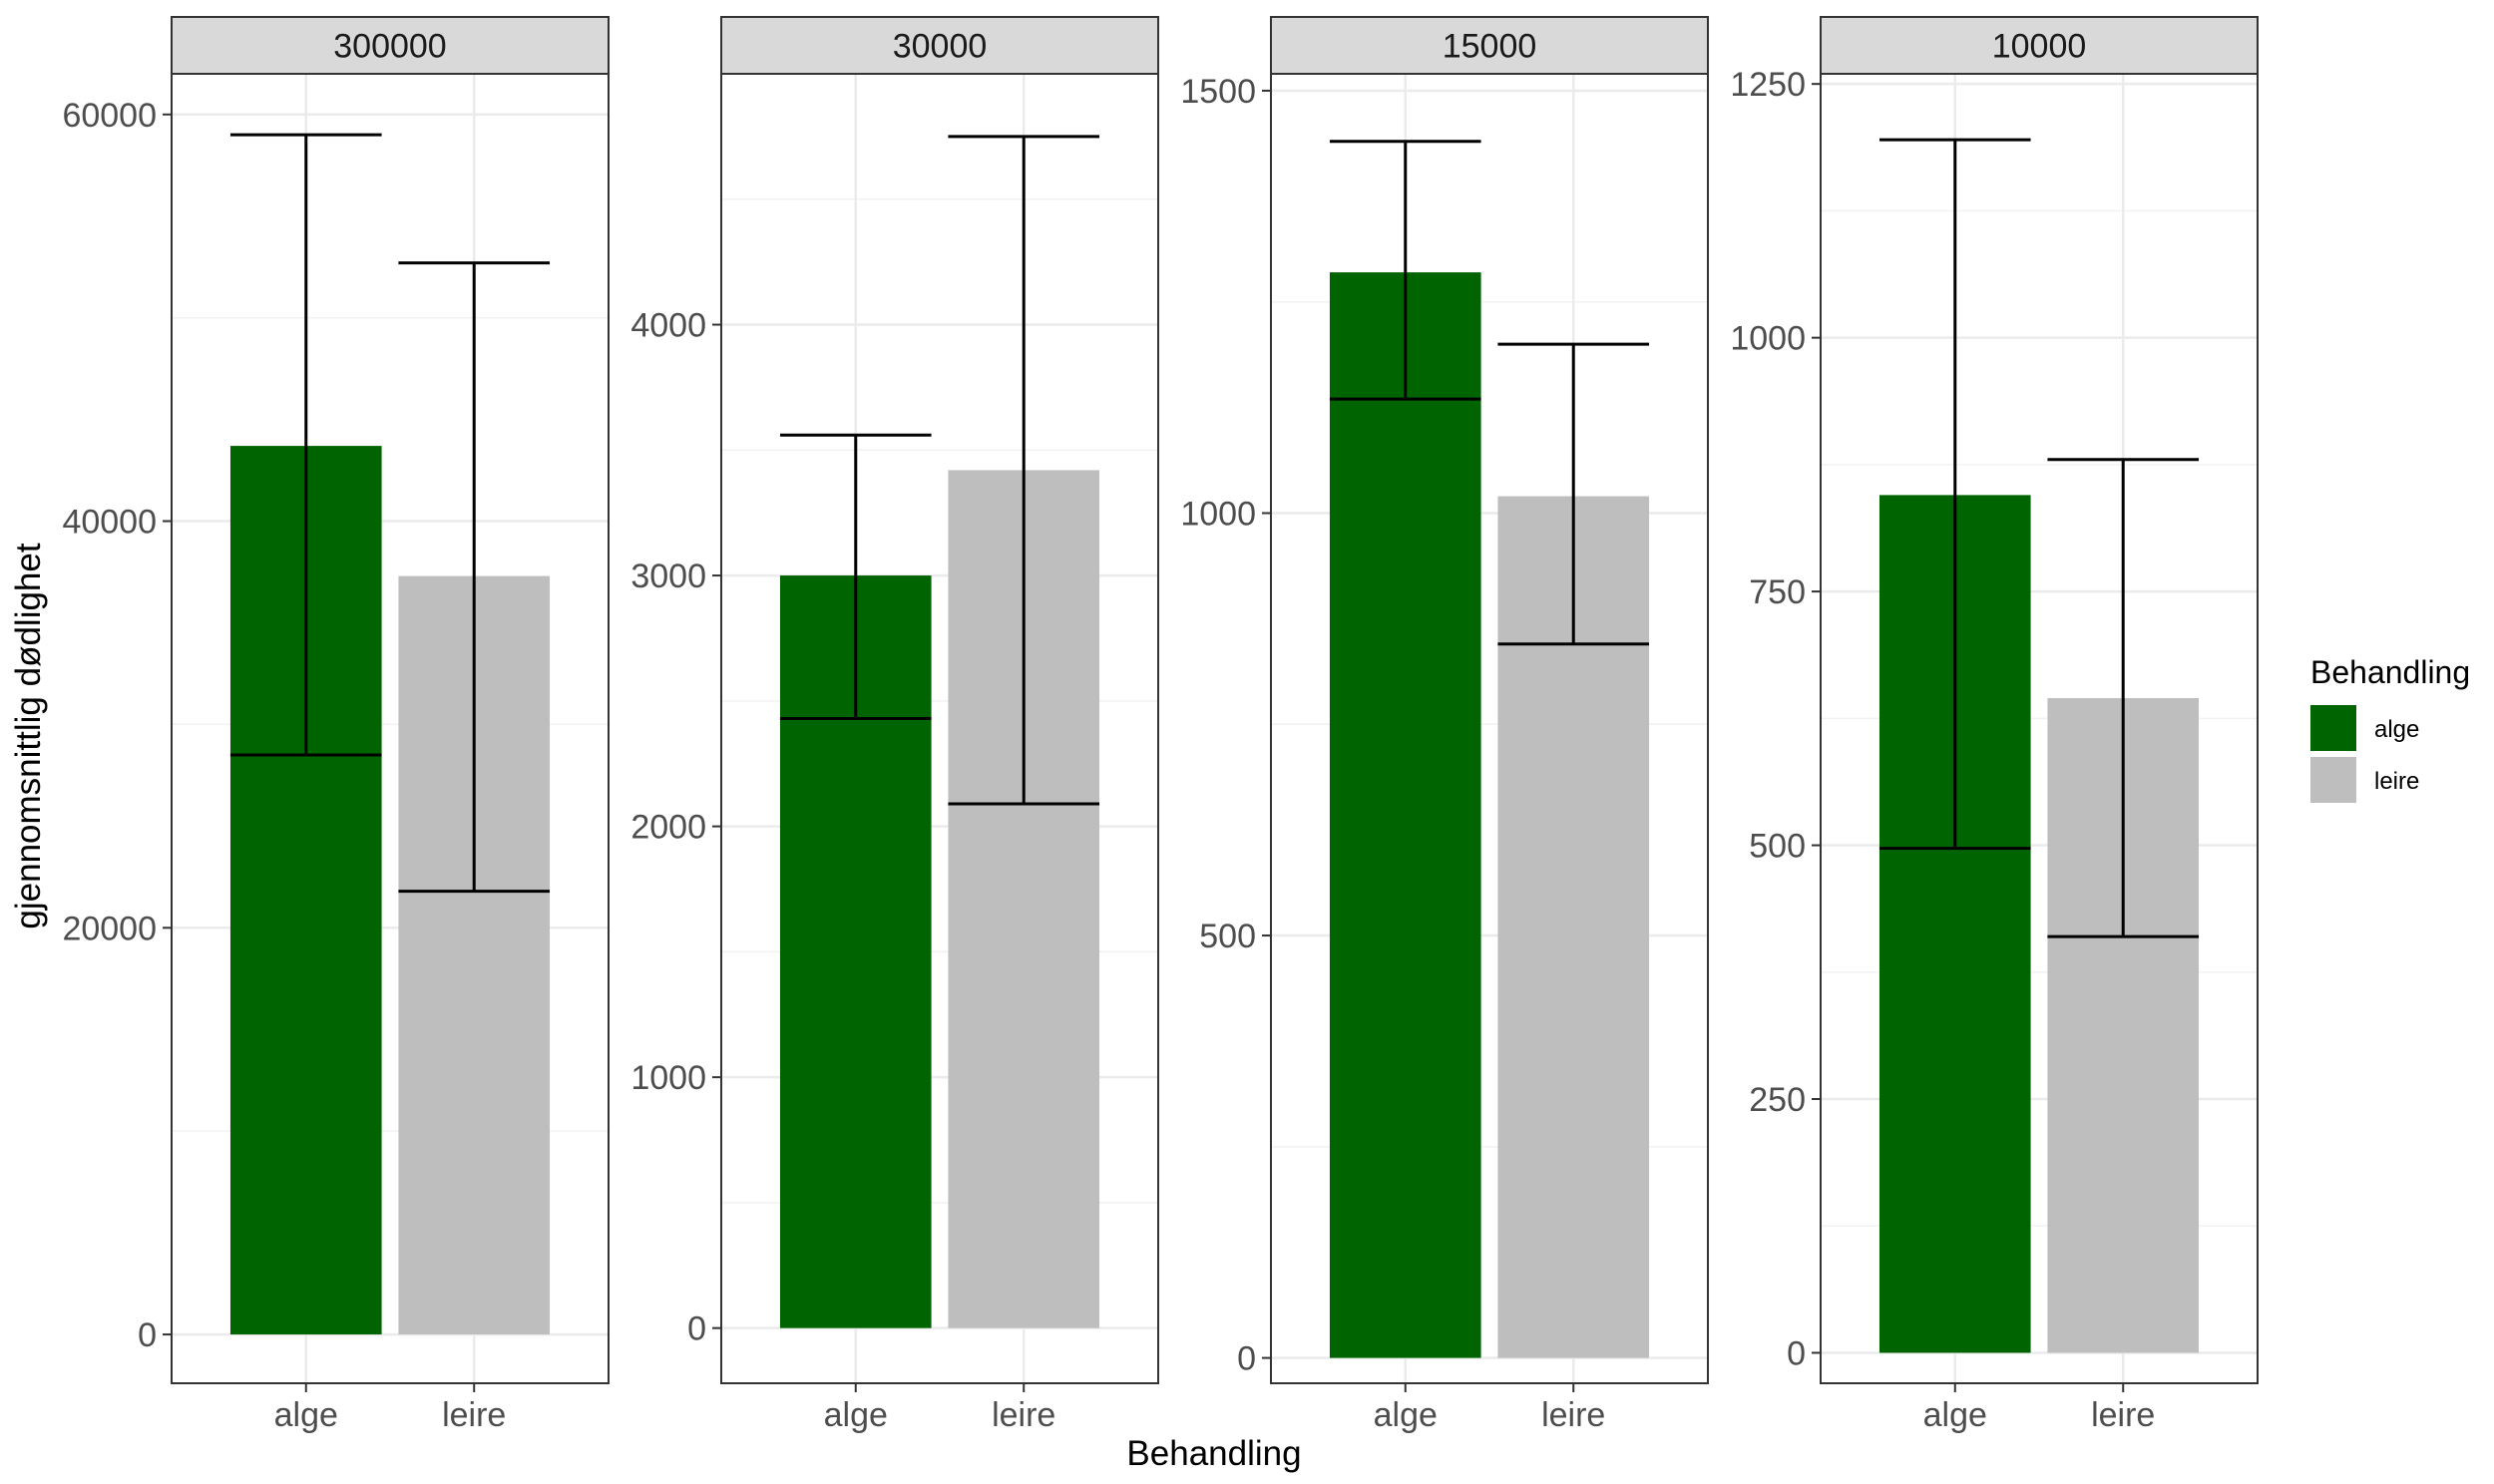 The height and width of the screenshot is (1484, 2494). What do you see at coordinates (2333, 728) in the screenshot?
I see `legend-swatch-alge` at bounding box center [2333, 728].